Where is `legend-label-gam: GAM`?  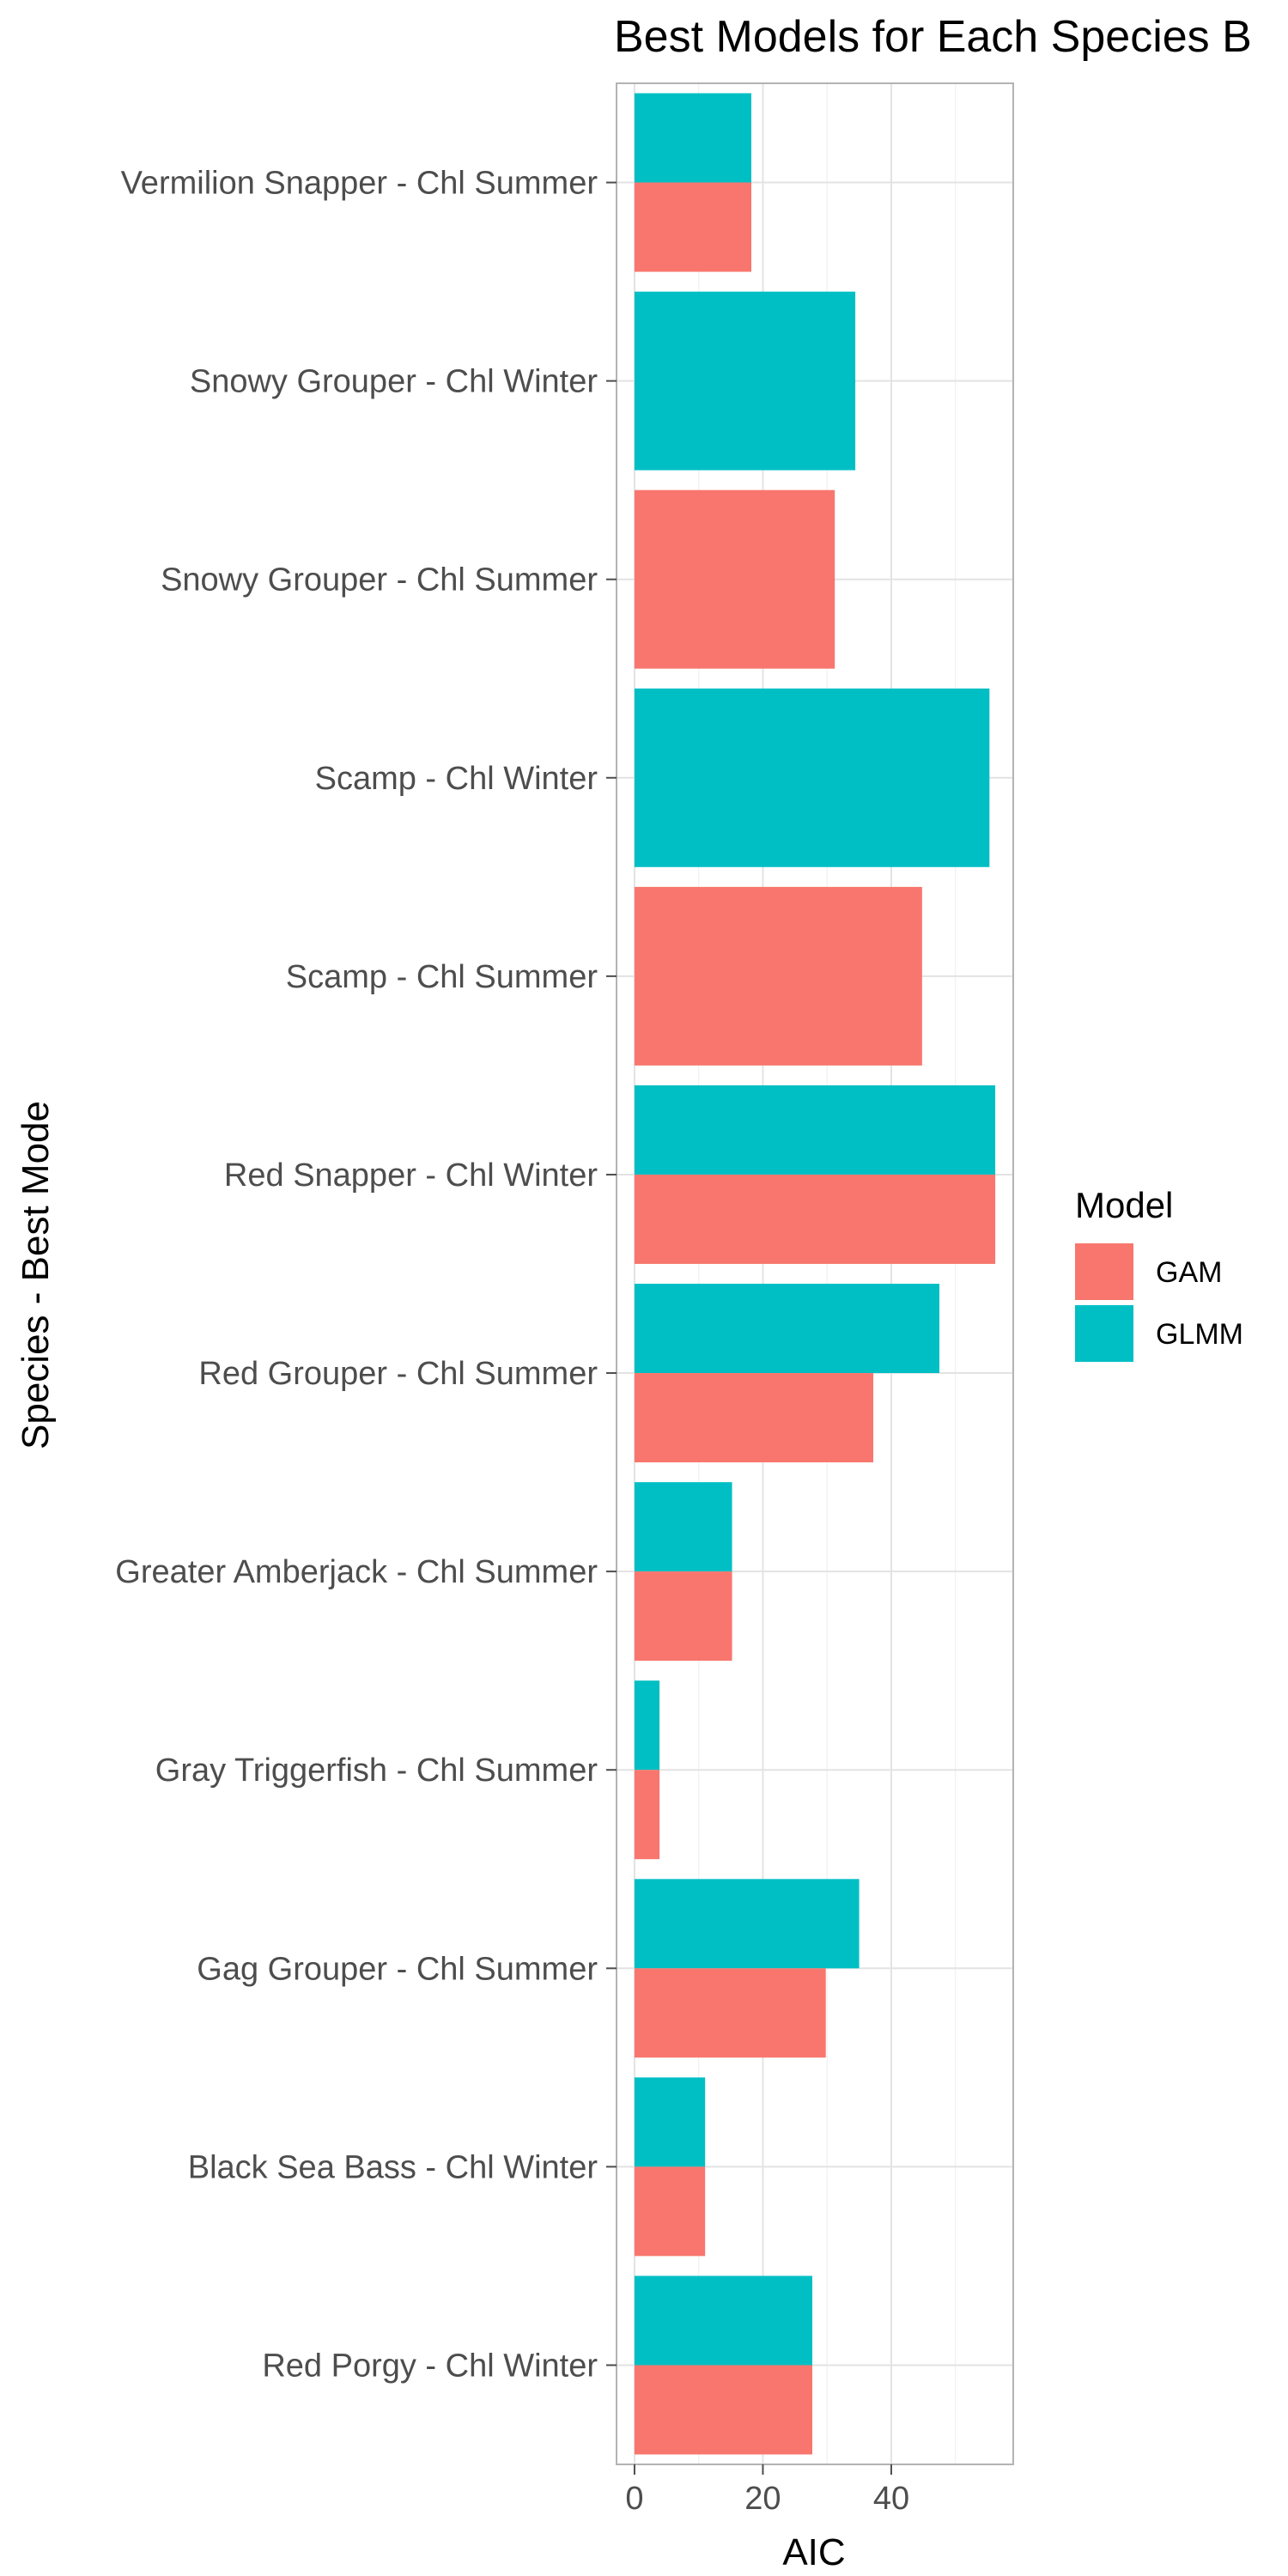
legend-label-gam: GAM is located at coordinates (1189, 1272).